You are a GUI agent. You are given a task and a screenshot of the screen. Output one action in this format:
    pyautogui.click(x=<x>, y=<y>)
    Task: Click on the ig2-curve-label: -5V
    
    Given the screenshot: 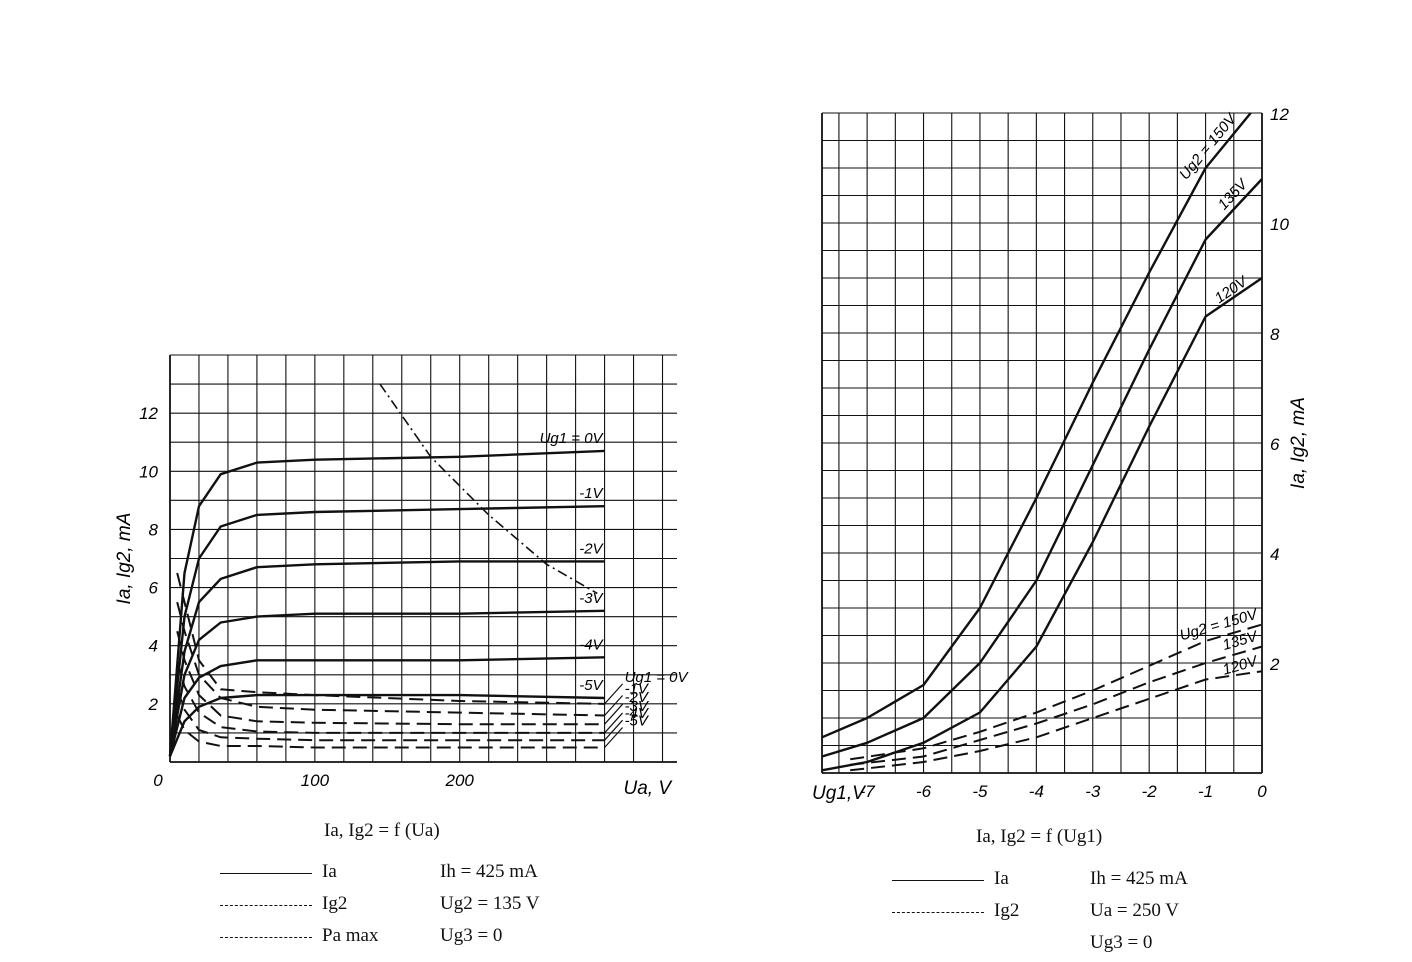 What is the action you would take?
    pyautogui.click(x=637, y=720)
    